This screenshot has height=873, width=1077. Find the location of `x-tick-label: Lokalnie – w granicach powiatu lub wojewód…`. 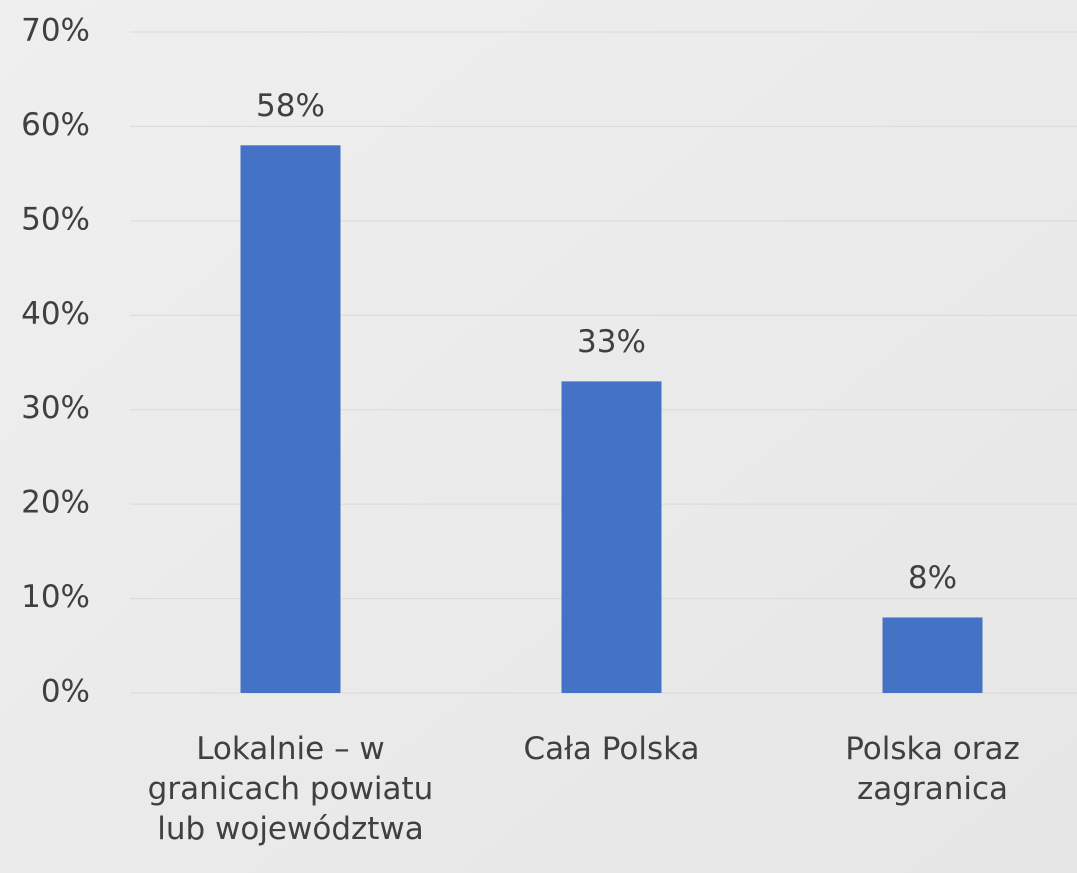

x-tick-label: Lokalnie – w granicach powiatu lub wojewód… is located at coordinates (291, 789).